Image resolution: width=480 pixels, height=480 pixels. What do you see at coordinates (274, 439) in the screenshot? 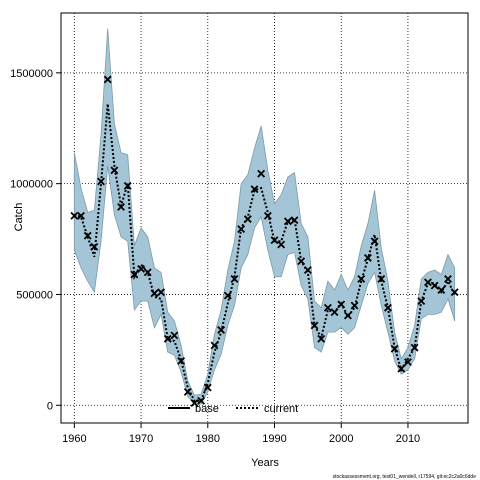
I see `x-tick-label: 1990` at bounding box center [274, 439].